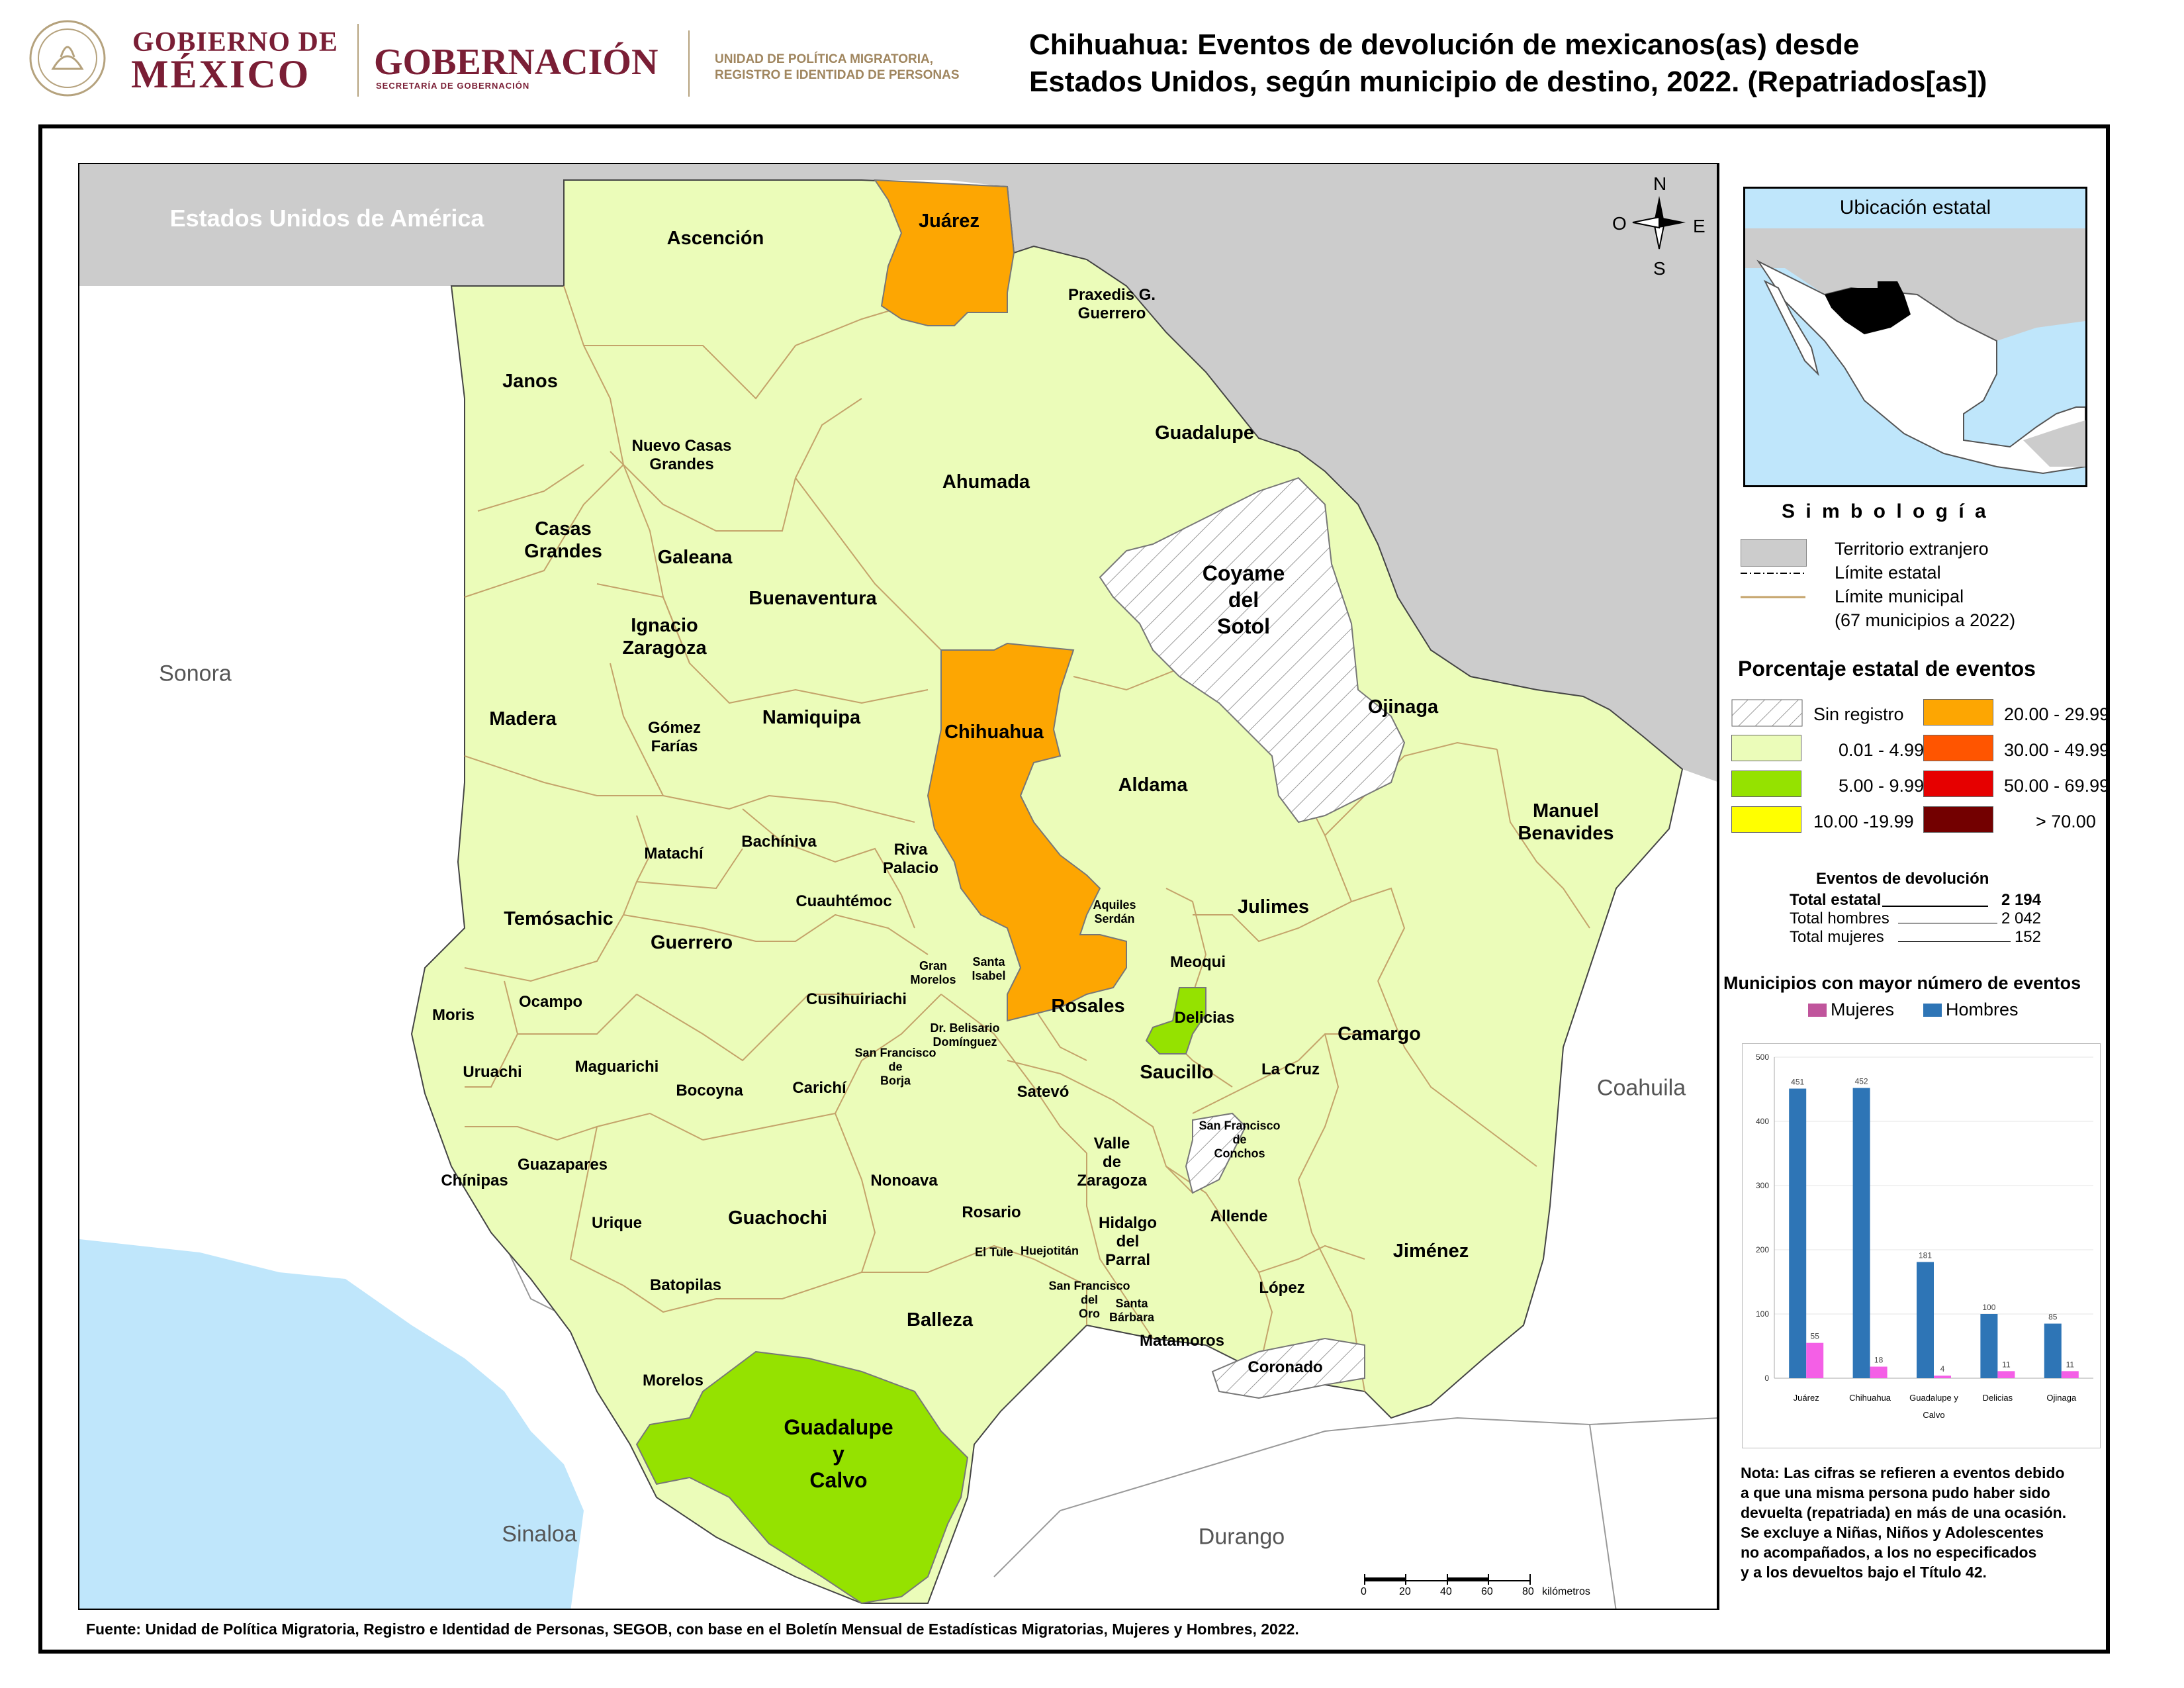  What do you see at coordinates (1660, 183) in the screenshot?
I see `compass-n: N` at bounding box center [1660, 183].